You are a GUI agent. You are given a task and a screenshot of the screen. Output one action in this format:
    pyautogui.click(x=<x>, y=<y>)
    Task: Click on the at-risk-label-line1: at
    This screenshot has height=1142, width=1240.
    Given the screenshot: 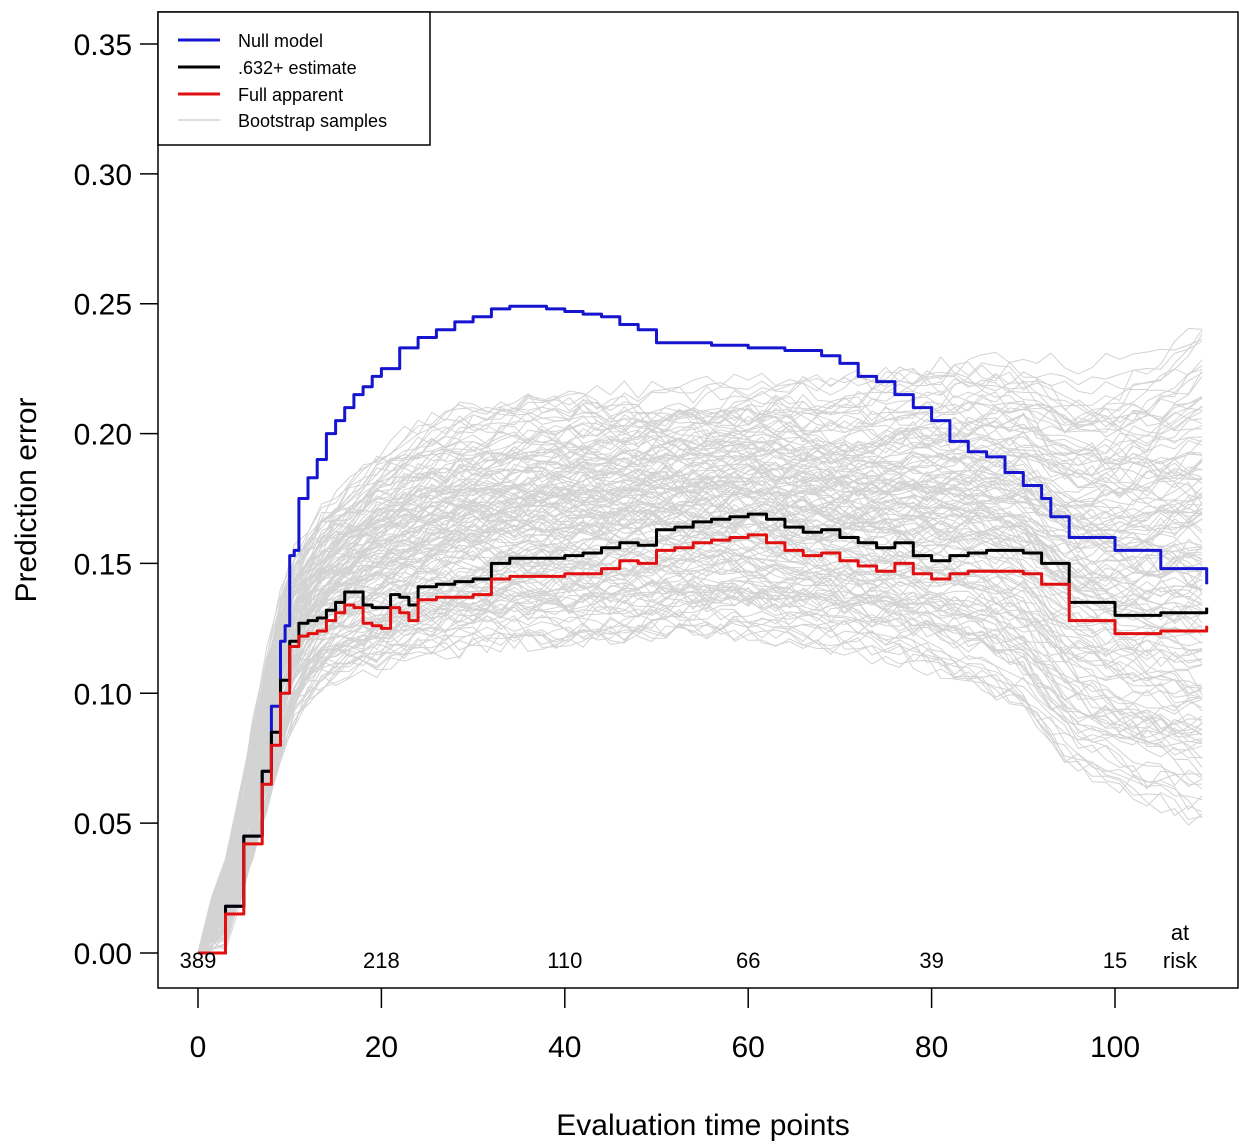 What is the action you would take?
    pyautogui.click(x=1180, y=932)
    